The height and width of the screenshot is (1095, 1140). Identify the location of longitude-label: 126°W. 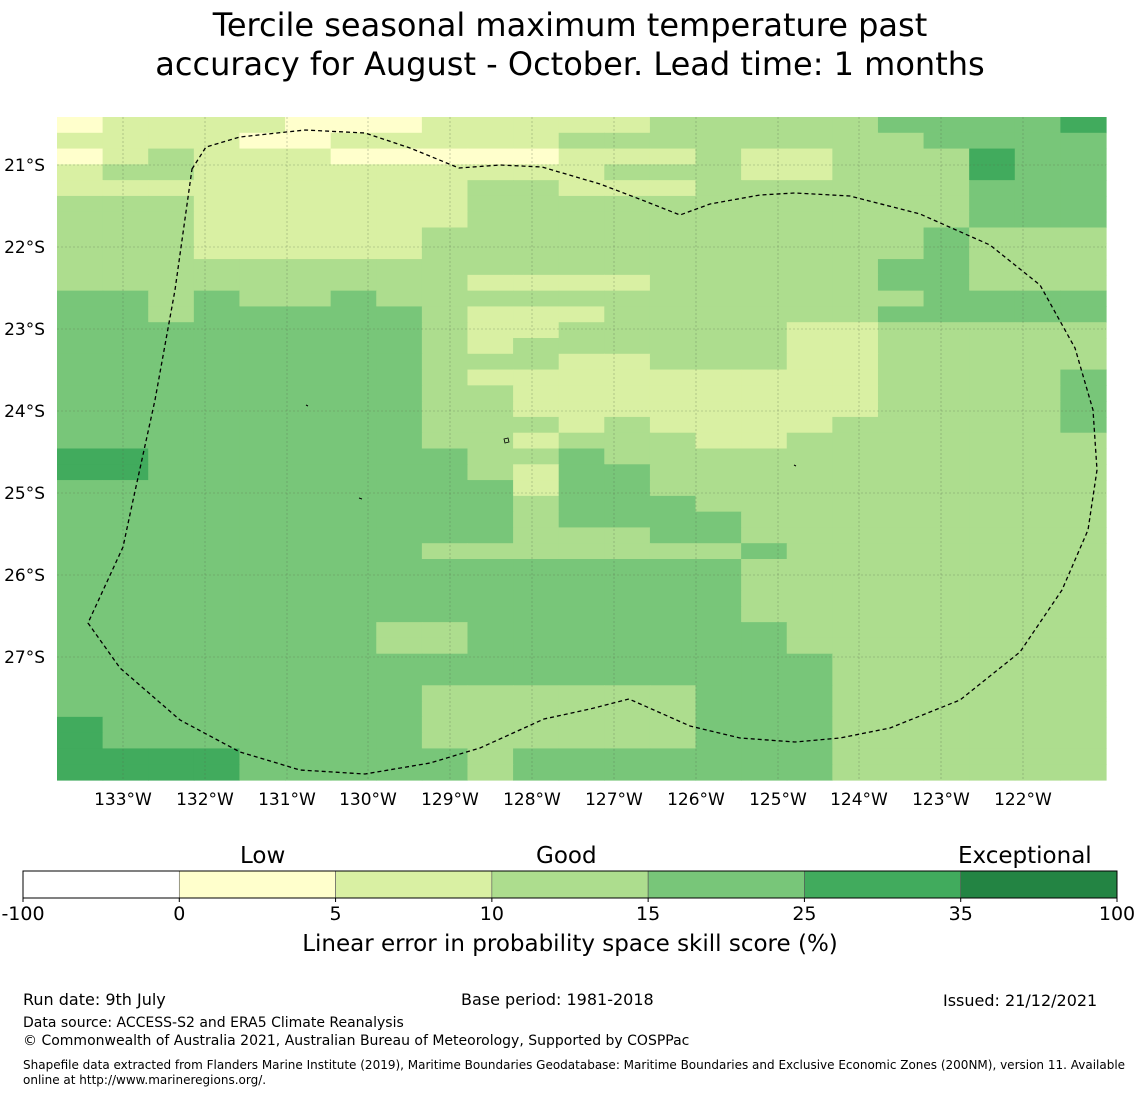
(696, 800).